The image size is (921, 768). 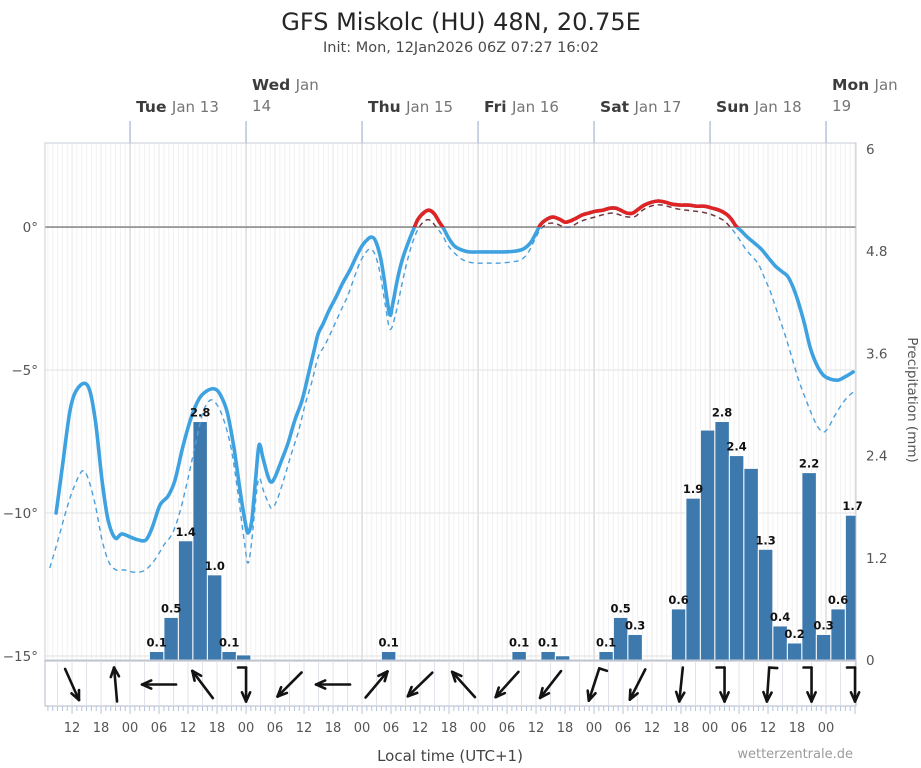 What do you see at coordinates (780, 617) in the screenshot?
I see `precip-bar-value: 0.4` at bounding box center [780, 617].